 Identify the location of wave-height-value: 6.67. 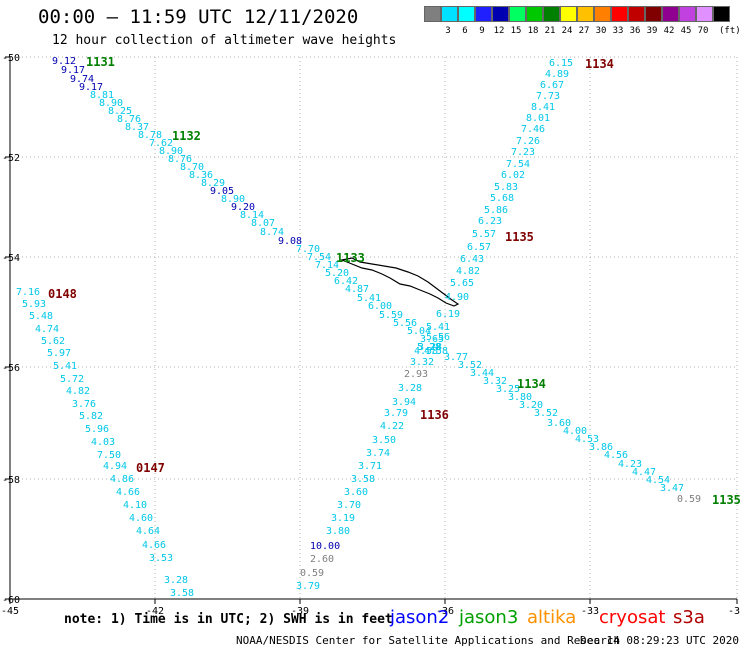
(552, 85).